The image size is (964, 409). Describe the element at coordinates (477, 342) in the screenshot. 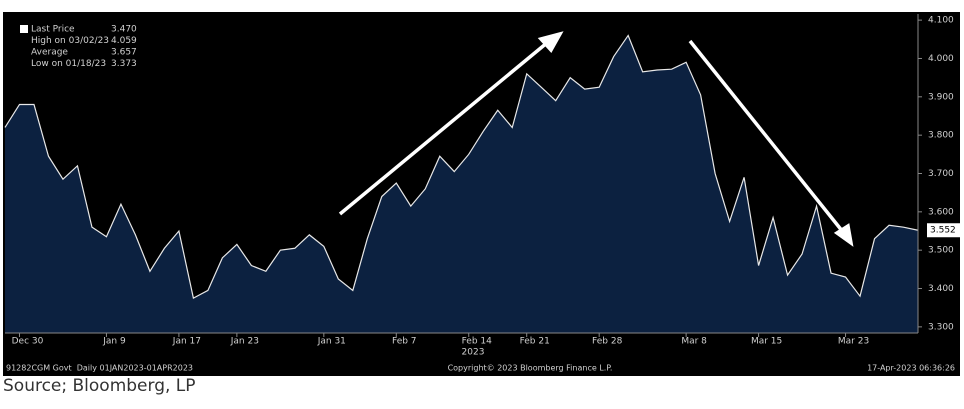

I see `x-tick-label: Feb 14` at that location.